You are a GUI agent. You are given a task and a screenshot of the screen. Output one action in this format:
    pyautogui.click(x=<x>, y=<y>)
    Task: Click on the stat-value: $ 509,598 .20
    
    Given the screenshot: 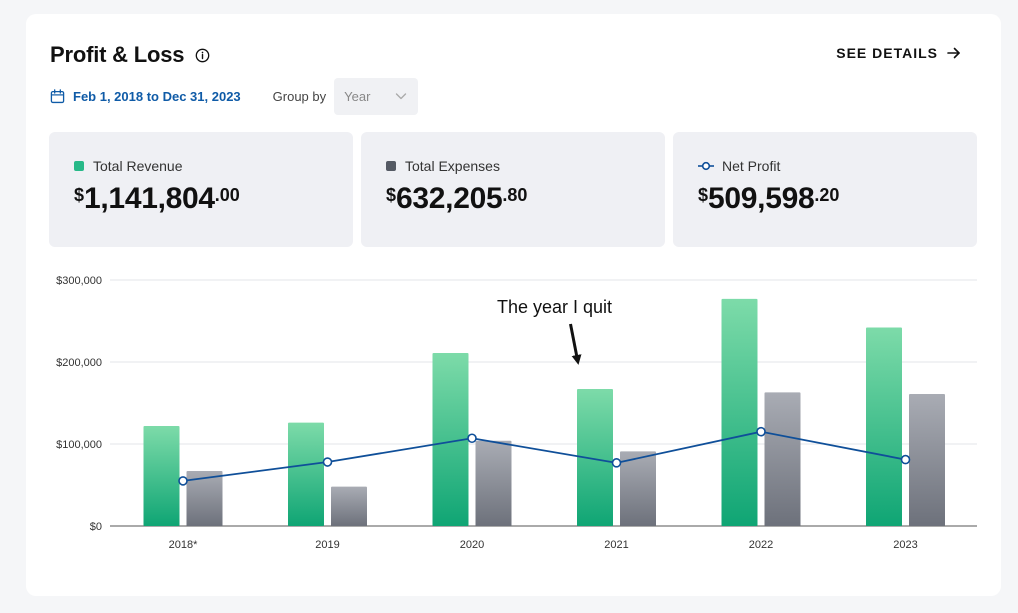 What is the action you would take?
    pyautogui.click(x=837, y=199)
    